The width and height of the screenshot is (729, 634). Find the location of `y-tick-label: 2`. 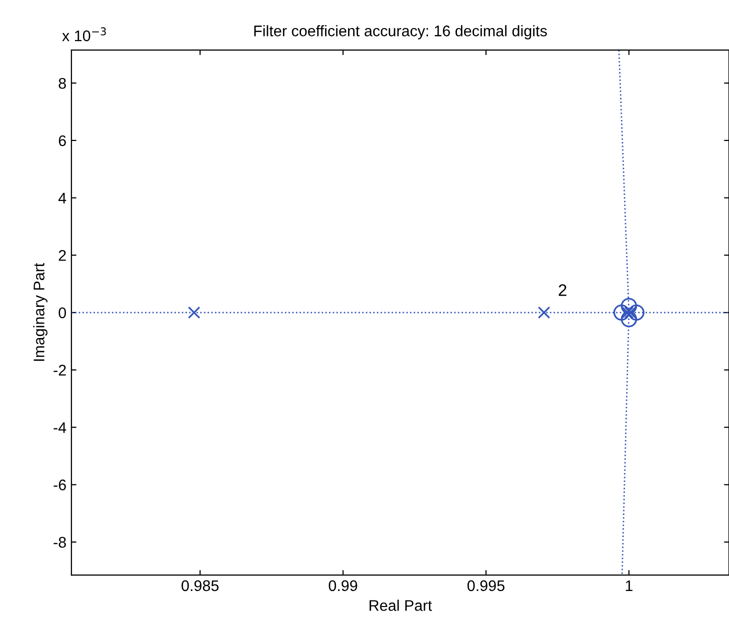

y-tick-label: 2 is located at coordinates (62, 255).